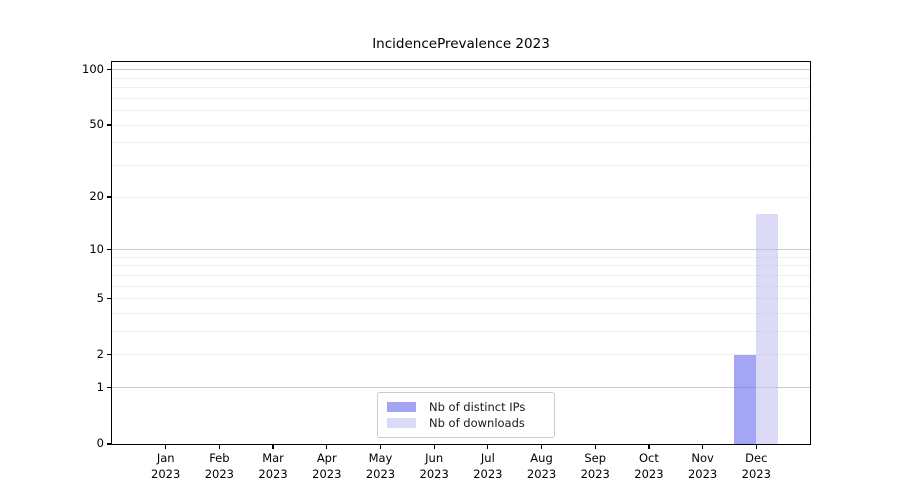 The height and width of the screenshot is (500, 900). What do you see at coordinates (100, 297) in the screenshot?
I see `y-axis-tick-label: 5` at bounding box center [100, 297].